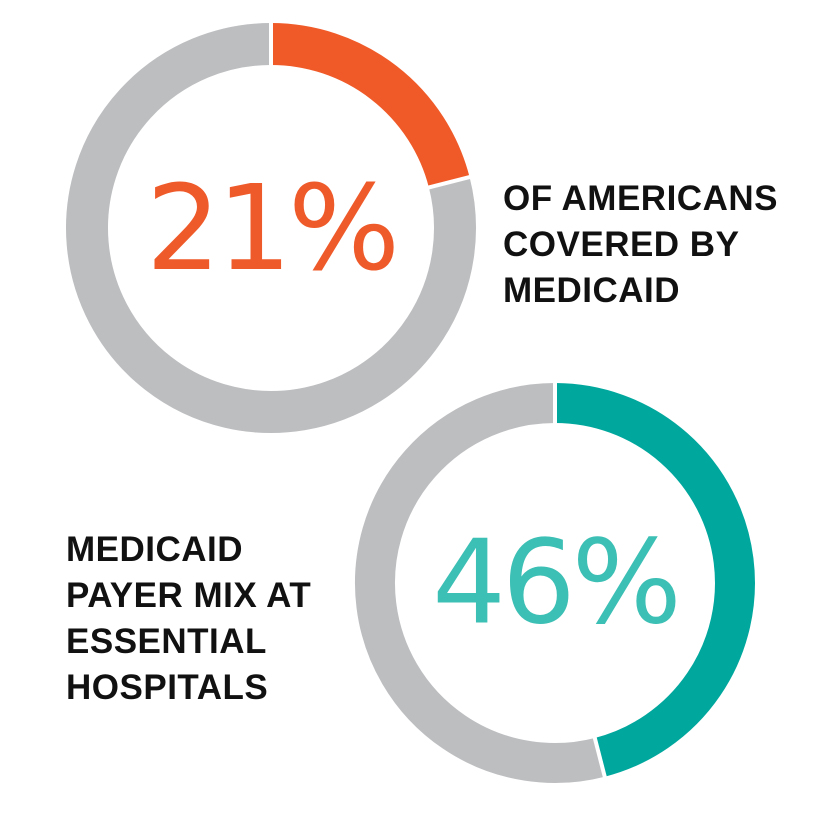  I want to click on donut-slice-other, so click(480, 583).